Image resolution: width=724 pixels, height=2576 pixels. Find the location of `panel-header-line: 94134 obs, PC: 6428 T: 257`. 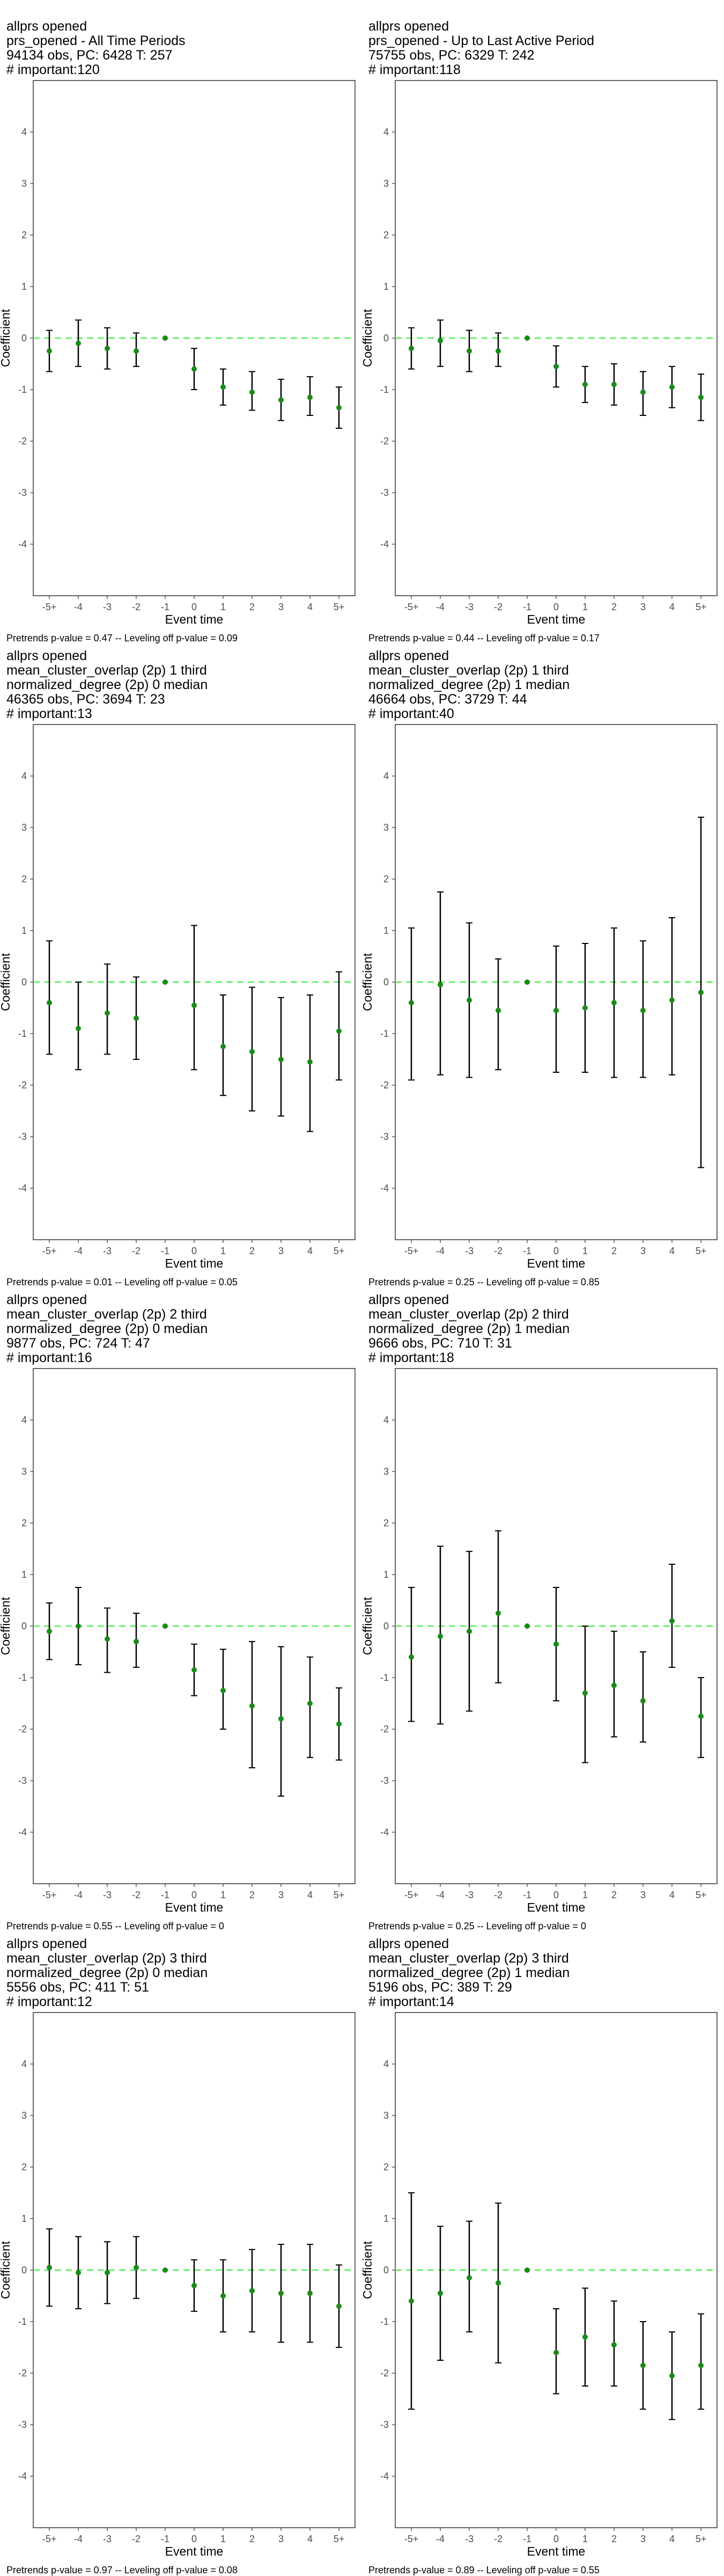

panel-header-line: 94134 obs, PC: 6428 T: 257 is located at coordinates (89, 55).